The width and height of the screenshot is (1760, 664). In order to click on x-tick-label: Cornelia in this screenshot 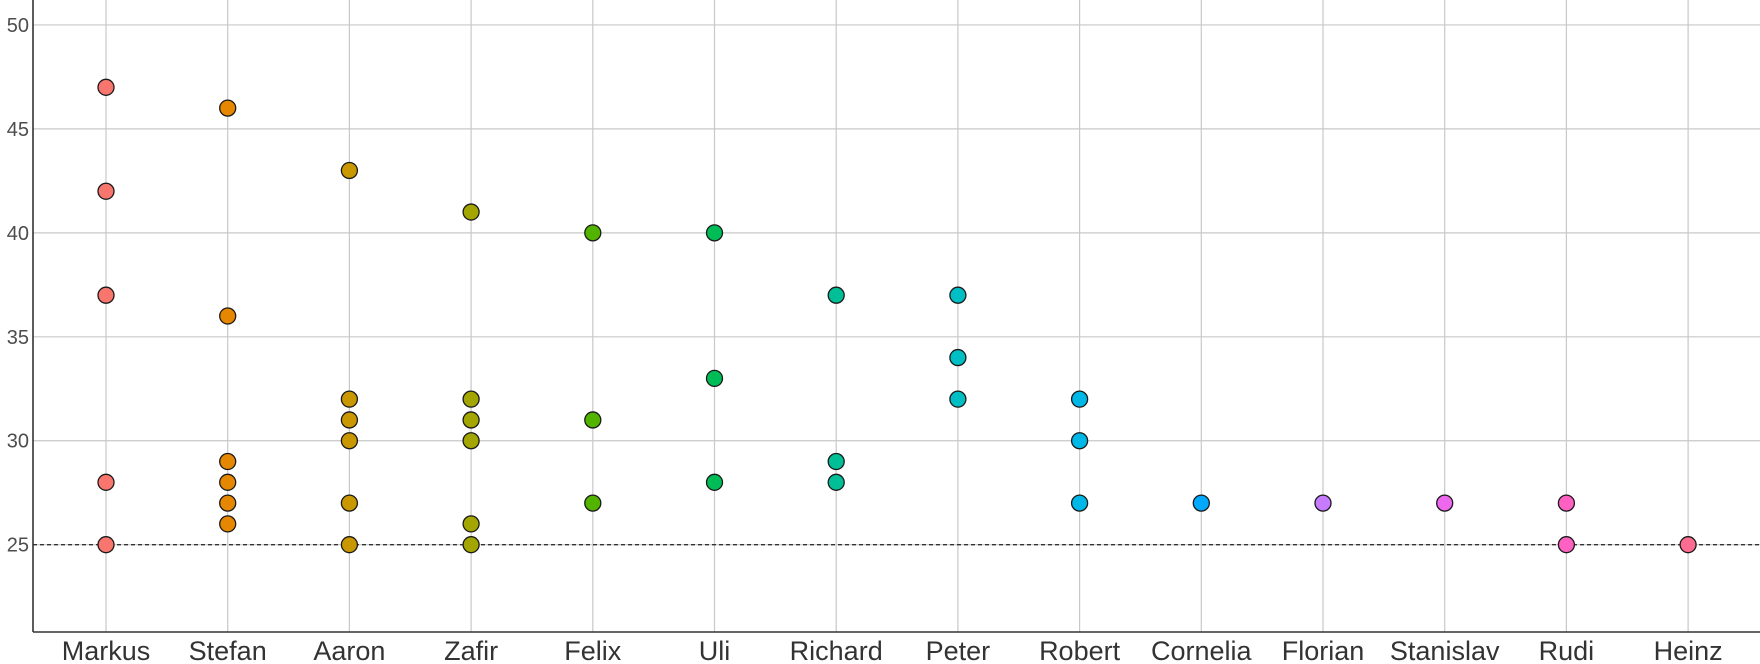, I will do `click(1202, 650)`.